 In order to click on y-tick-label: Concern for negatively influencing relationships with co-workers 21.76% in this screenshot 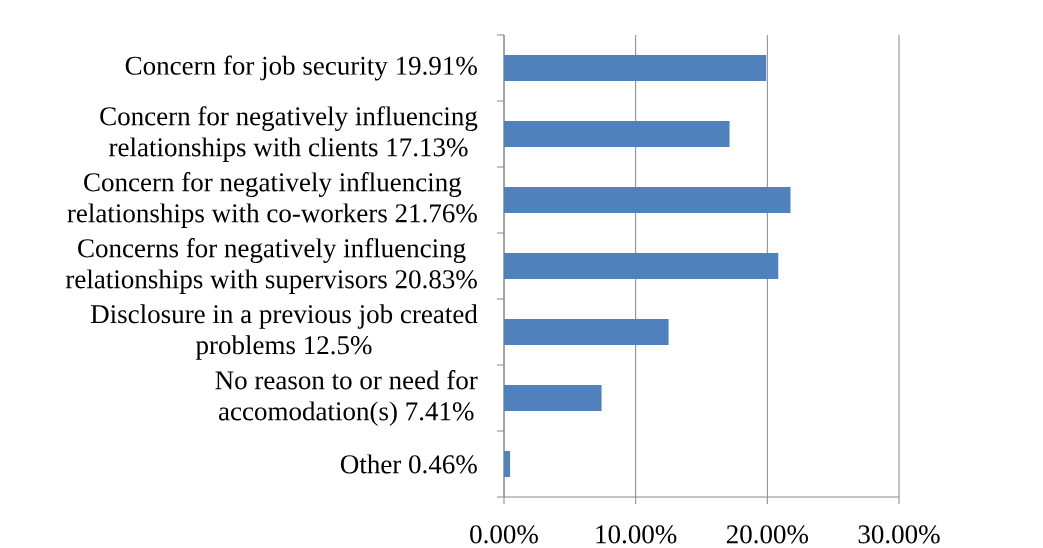, I will do `click(272, 200)`.